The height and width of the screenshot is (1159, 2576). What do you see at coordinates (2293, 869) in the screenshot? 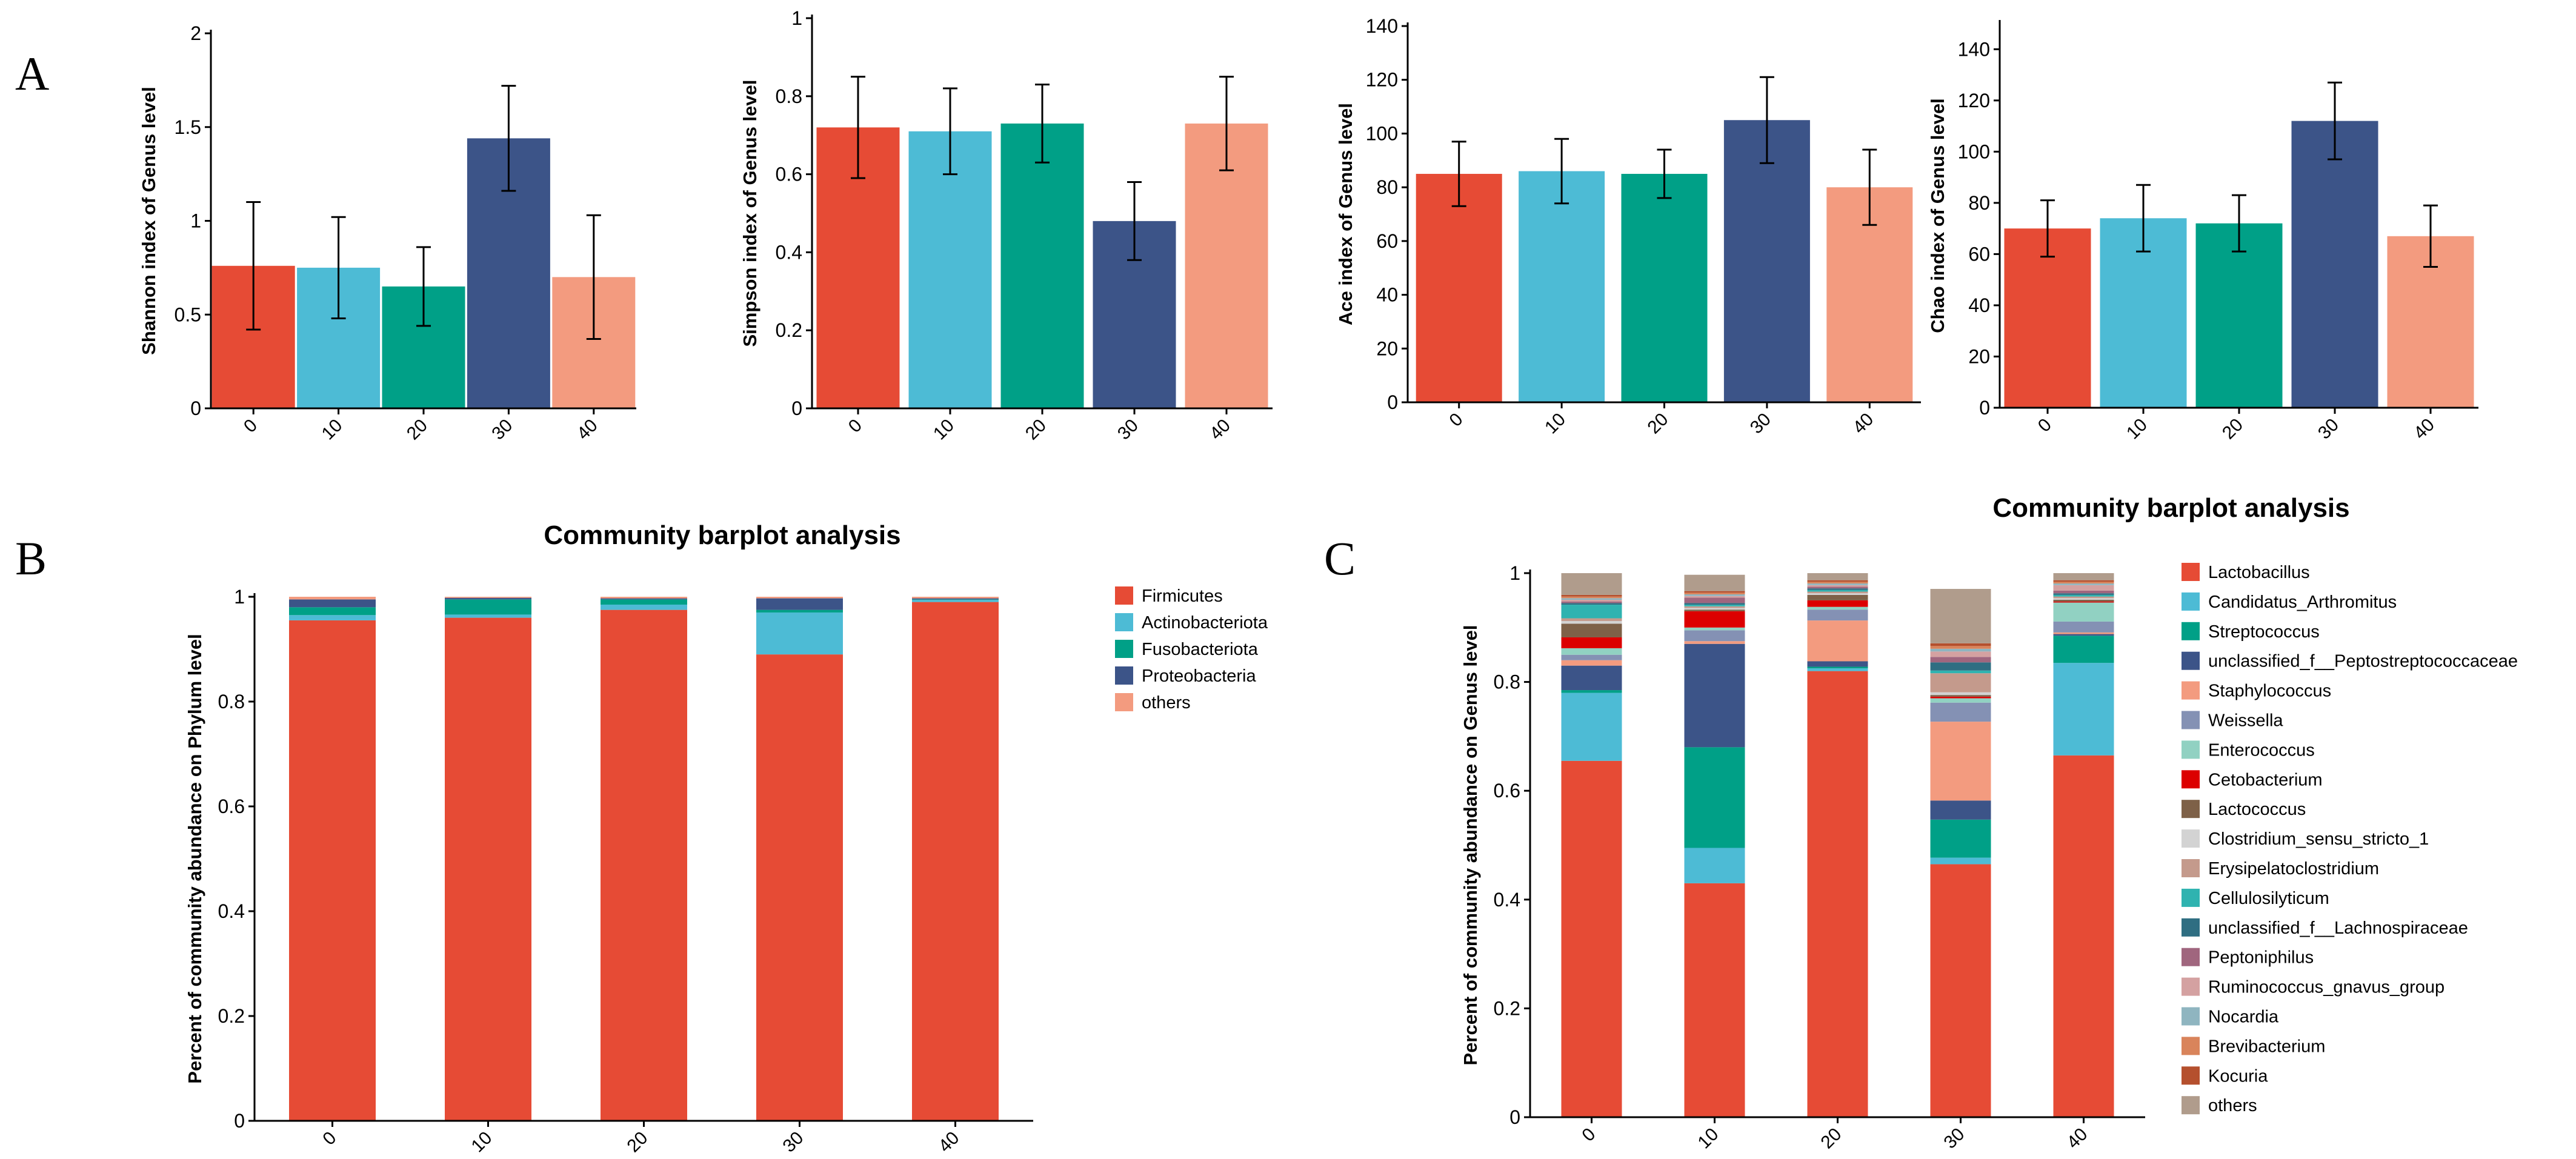
I see `legend-label: Erysipelatoclostridium` at bounding box center [2293, 869].